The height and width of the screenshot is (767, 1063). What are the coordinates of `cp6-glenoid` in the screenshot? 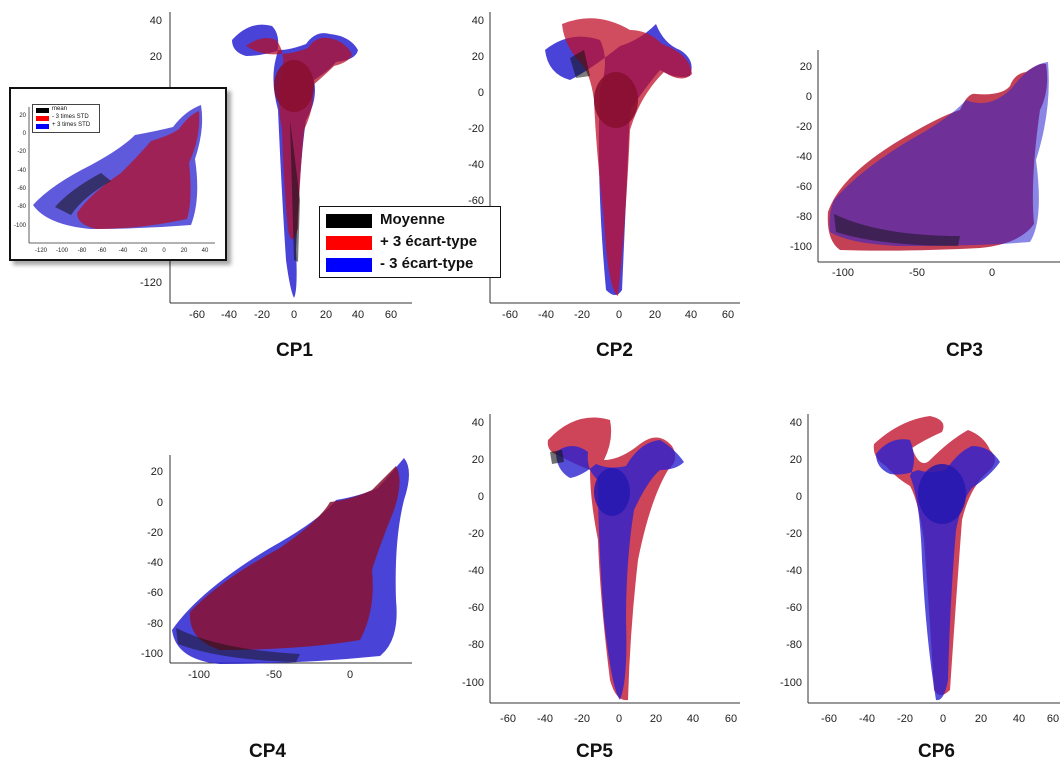 It's located at (942, 494).